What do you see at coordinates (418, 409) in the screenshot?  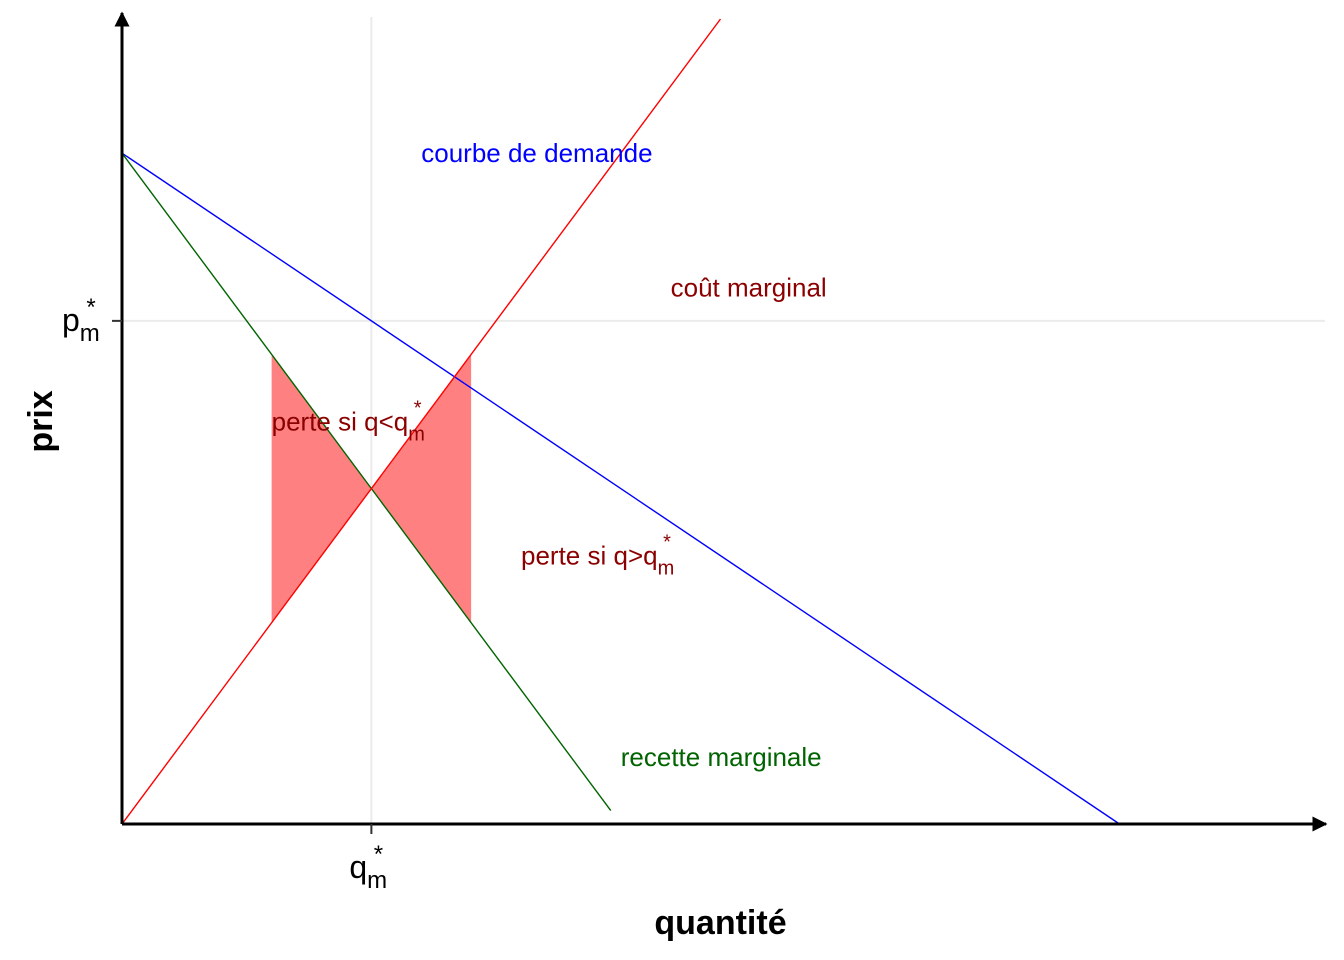 I see `annotation-loss_low-sup: *` at bounding box center [418, 409].